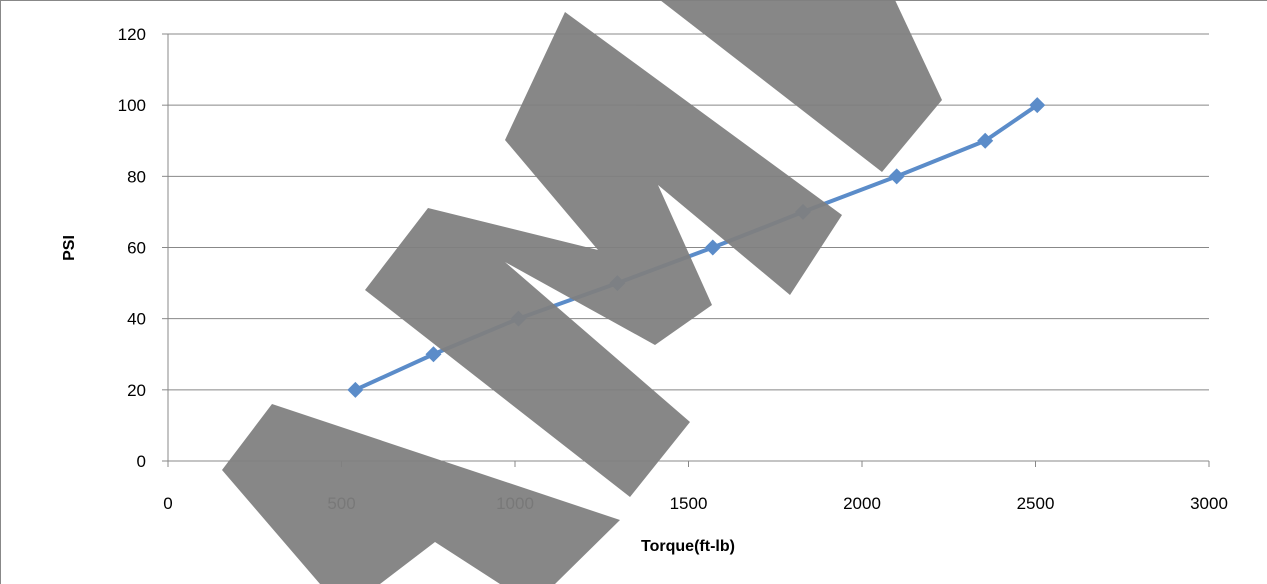  I want to click on x-tick-label: 1500, so click(689, 503).